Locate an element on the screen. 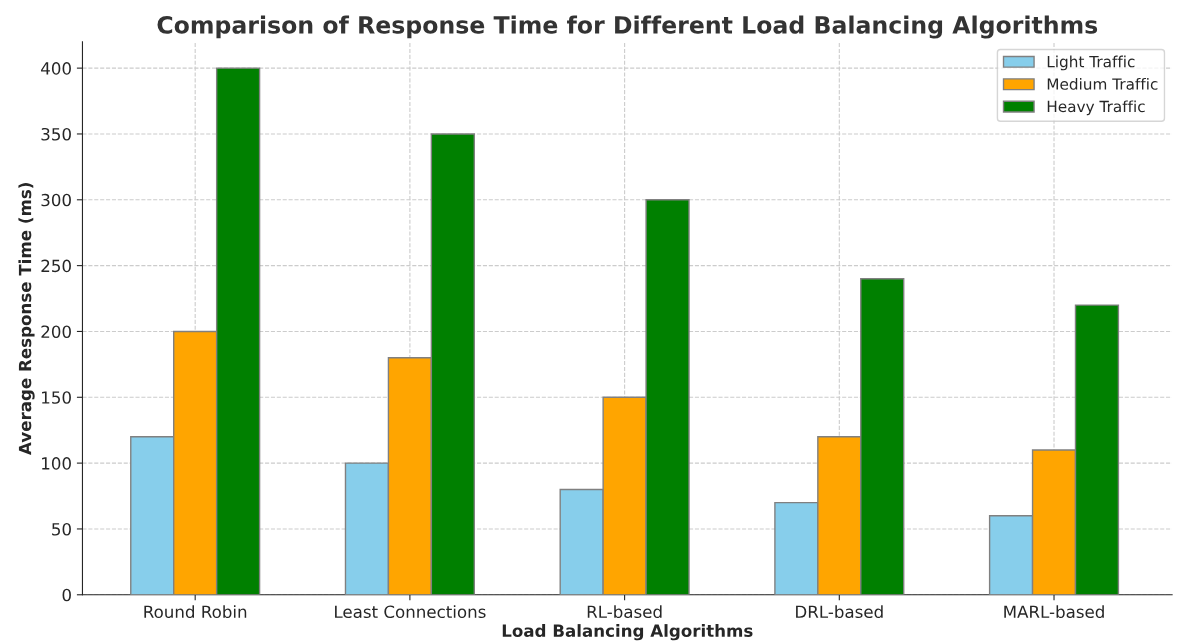  x-axis-title: Load Balancing Algorithms is located at coordinates (627, 632).